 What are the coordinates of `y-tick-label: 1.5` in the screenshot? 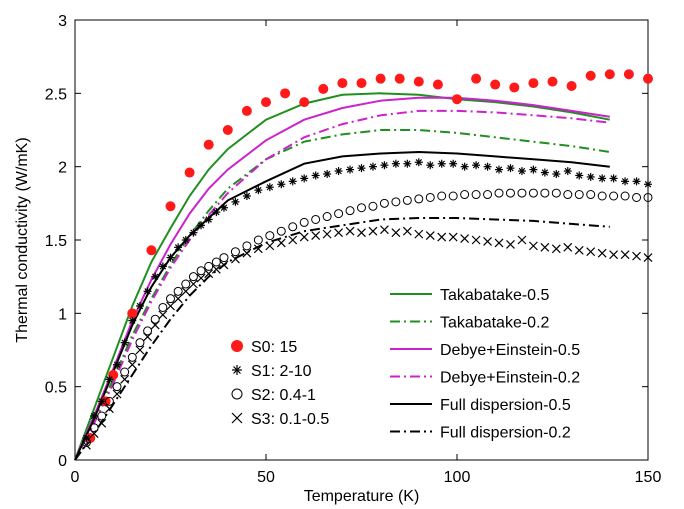 It's located at (56, 241).